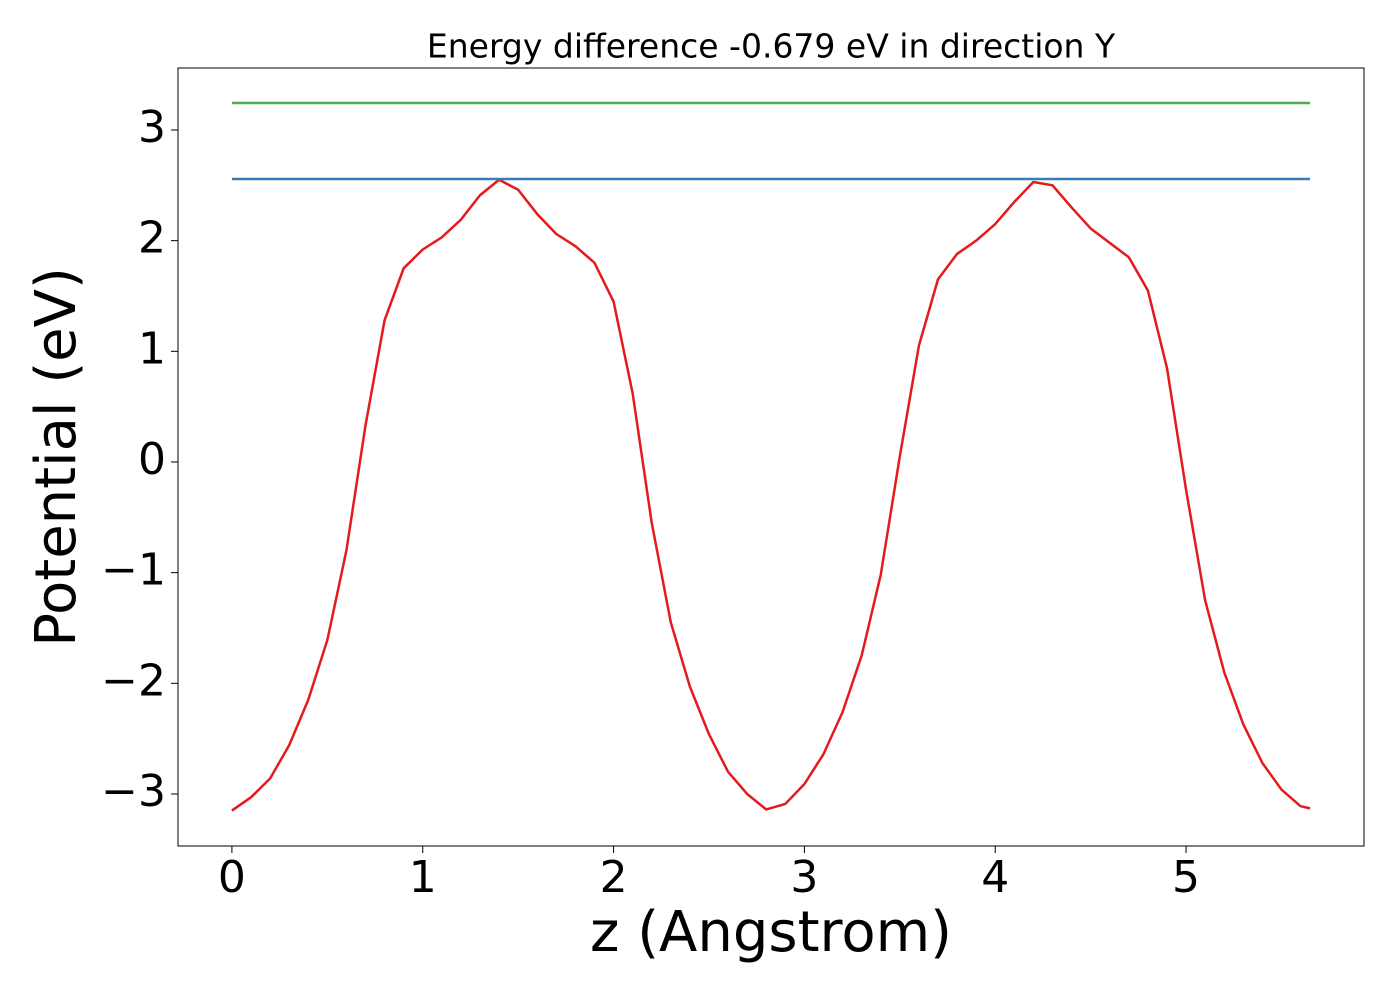  I want to click on y-tick-label: 3, so click(152, 127).